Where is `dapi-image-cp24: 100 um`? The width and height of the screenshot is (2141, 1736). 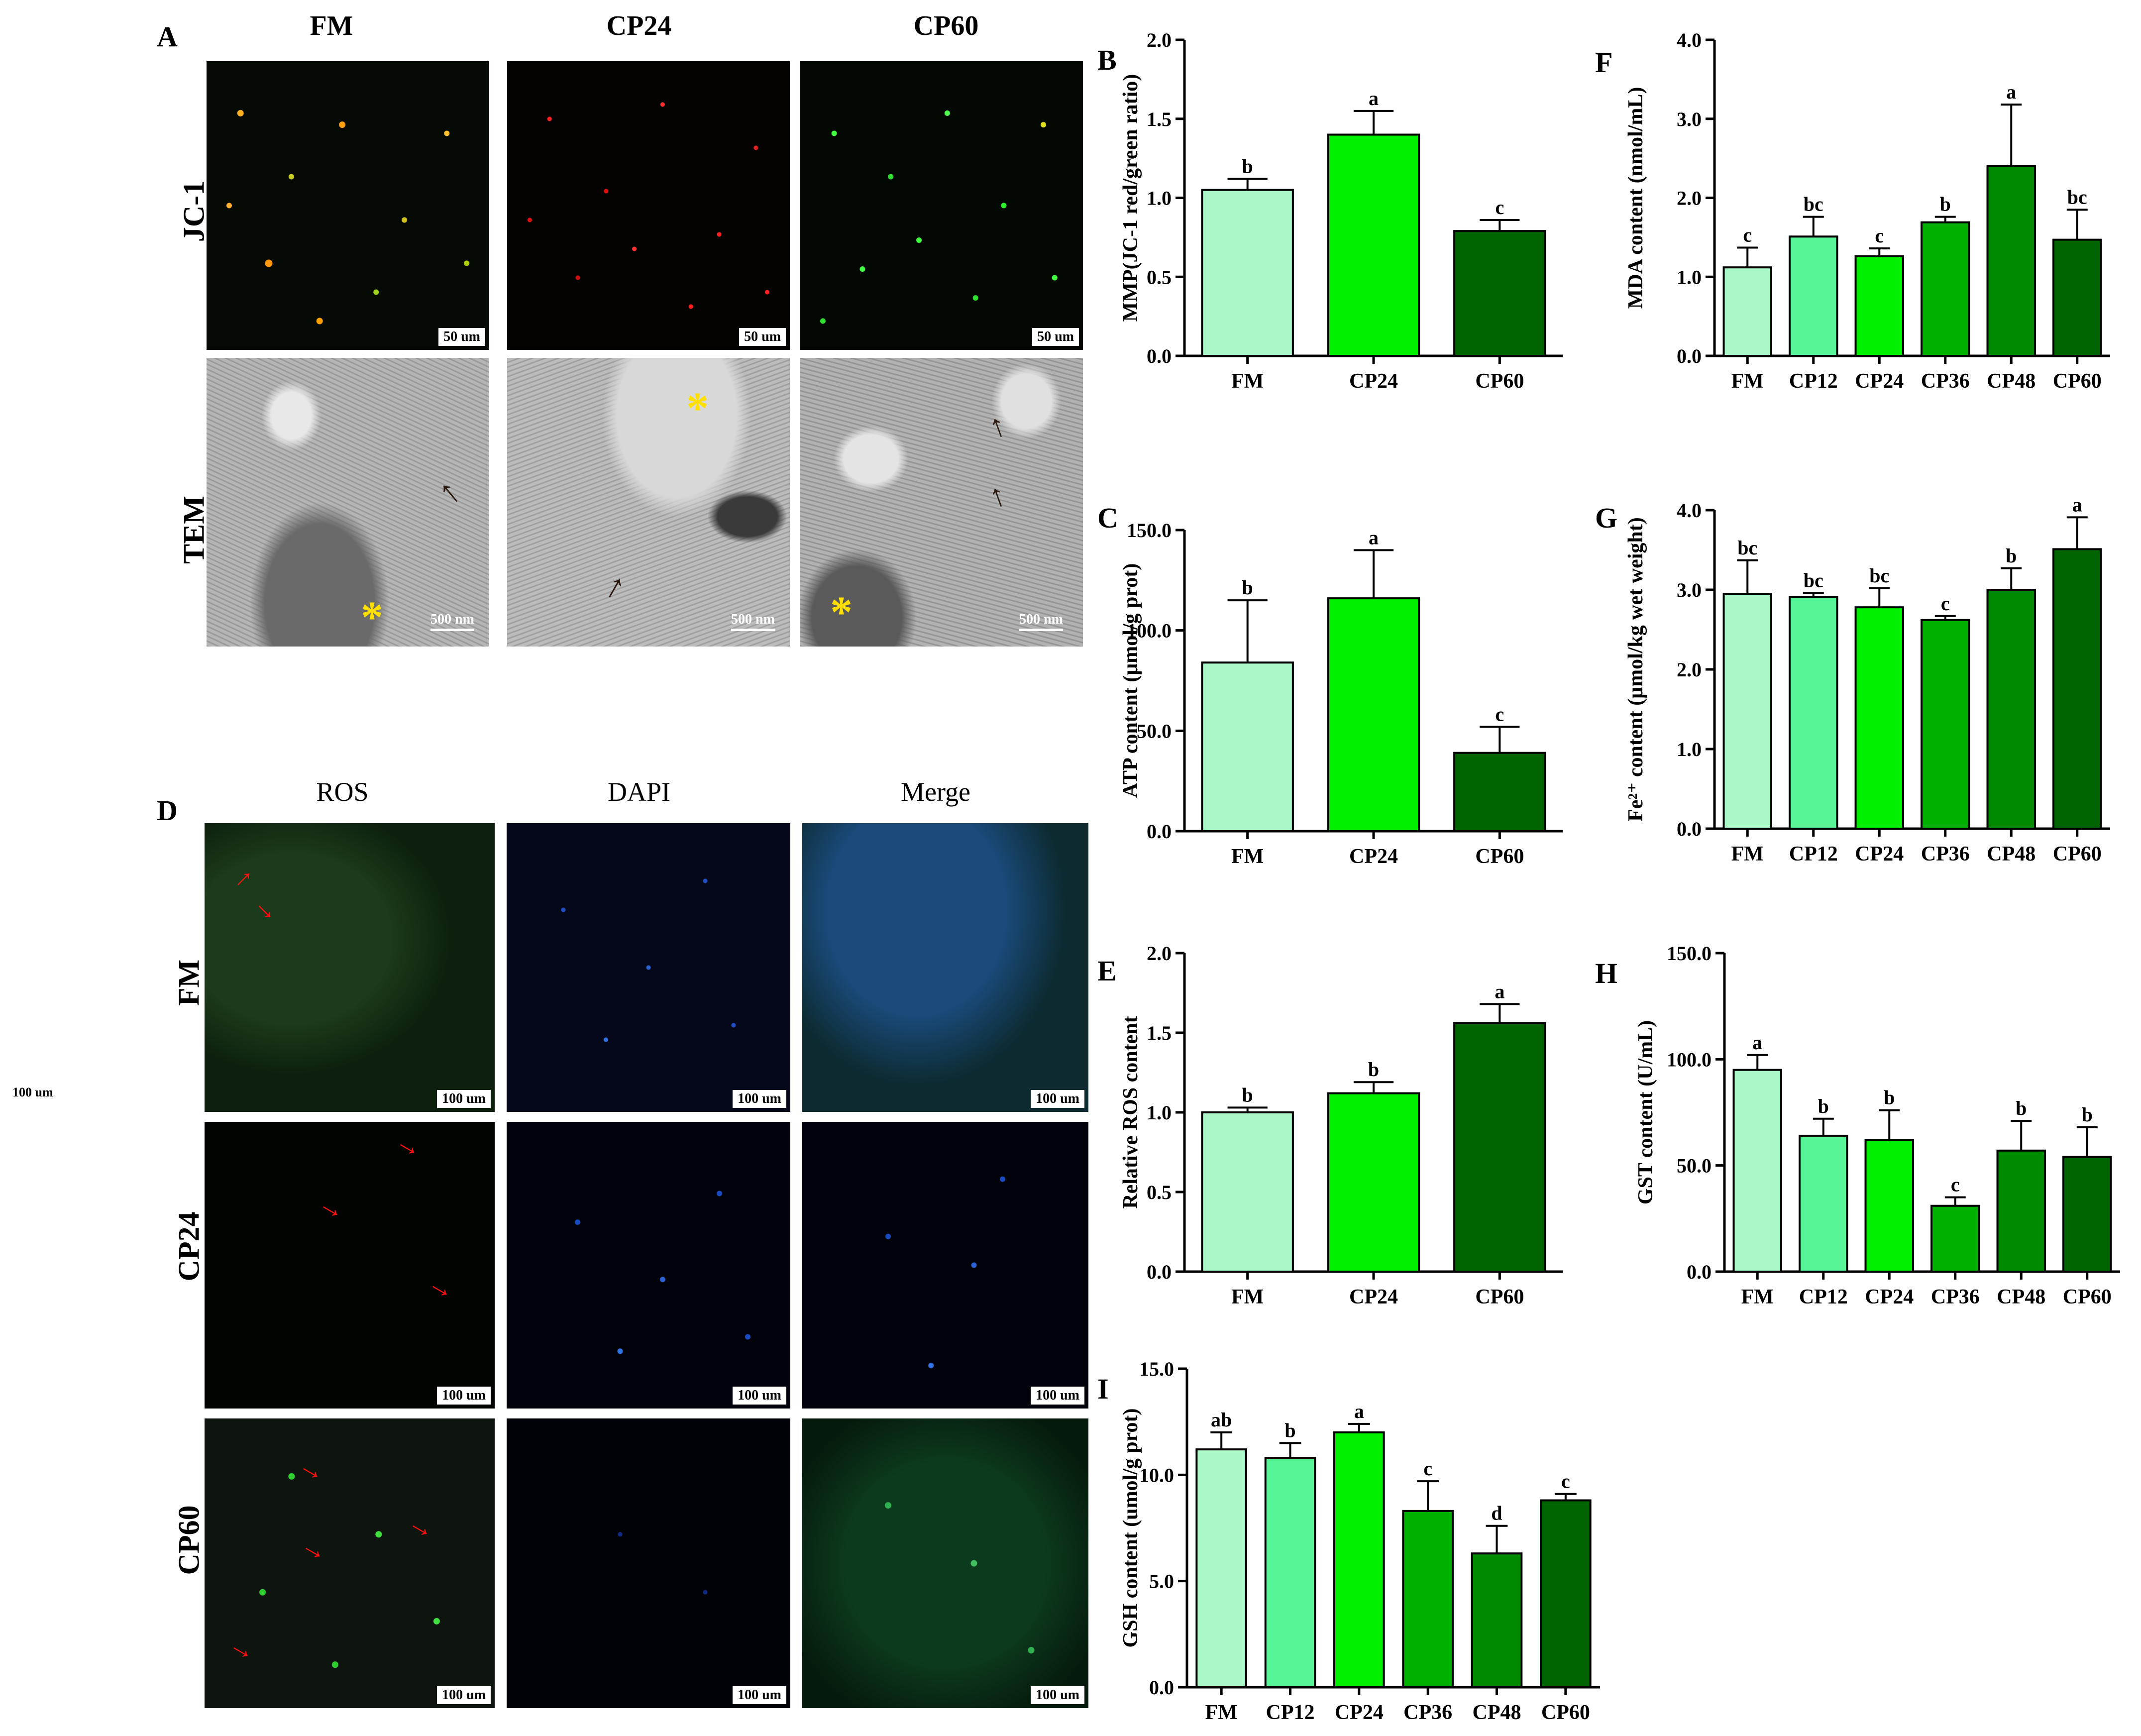 dapi-image-cp24: 100 um is located at coordinates (649, 1266).